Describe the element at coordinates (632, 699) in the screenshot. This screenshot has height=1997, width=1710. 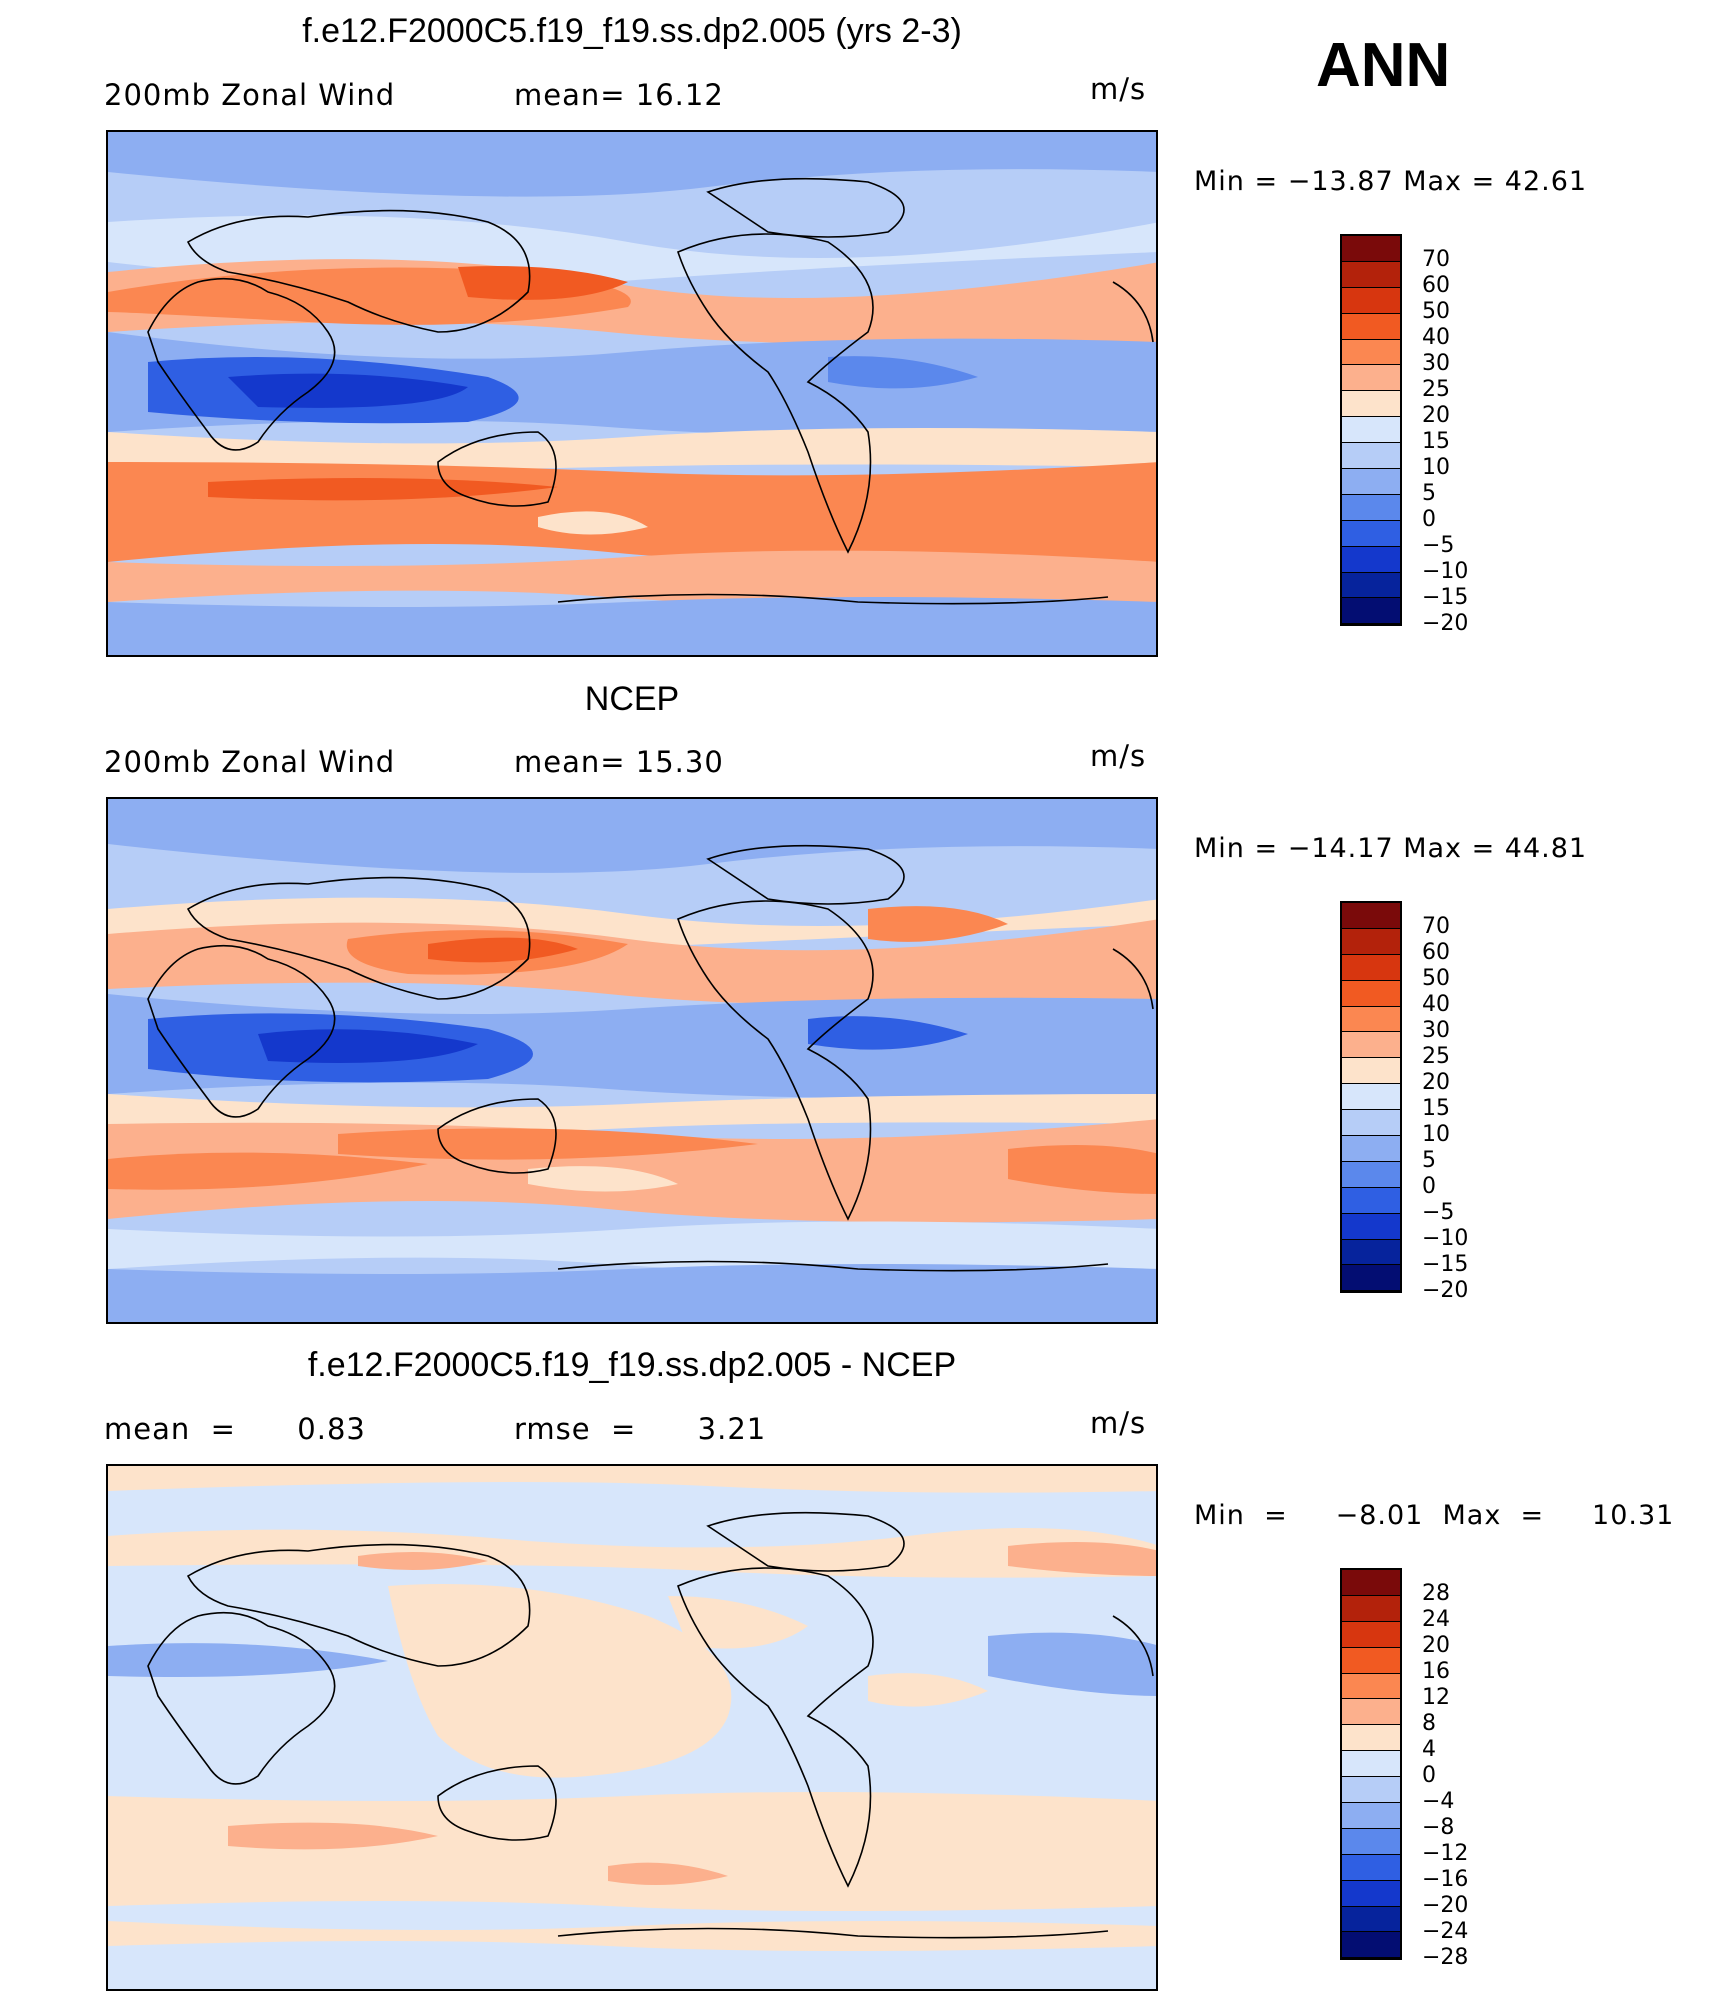
I see `panel-2-title: NCEP` at that location.